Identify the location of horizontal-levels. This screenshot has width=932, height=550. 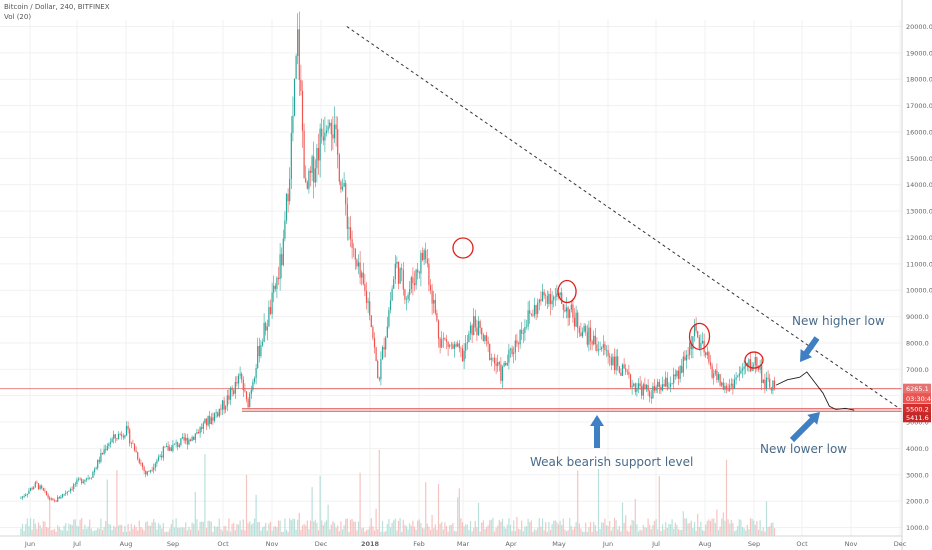
(451, 400).